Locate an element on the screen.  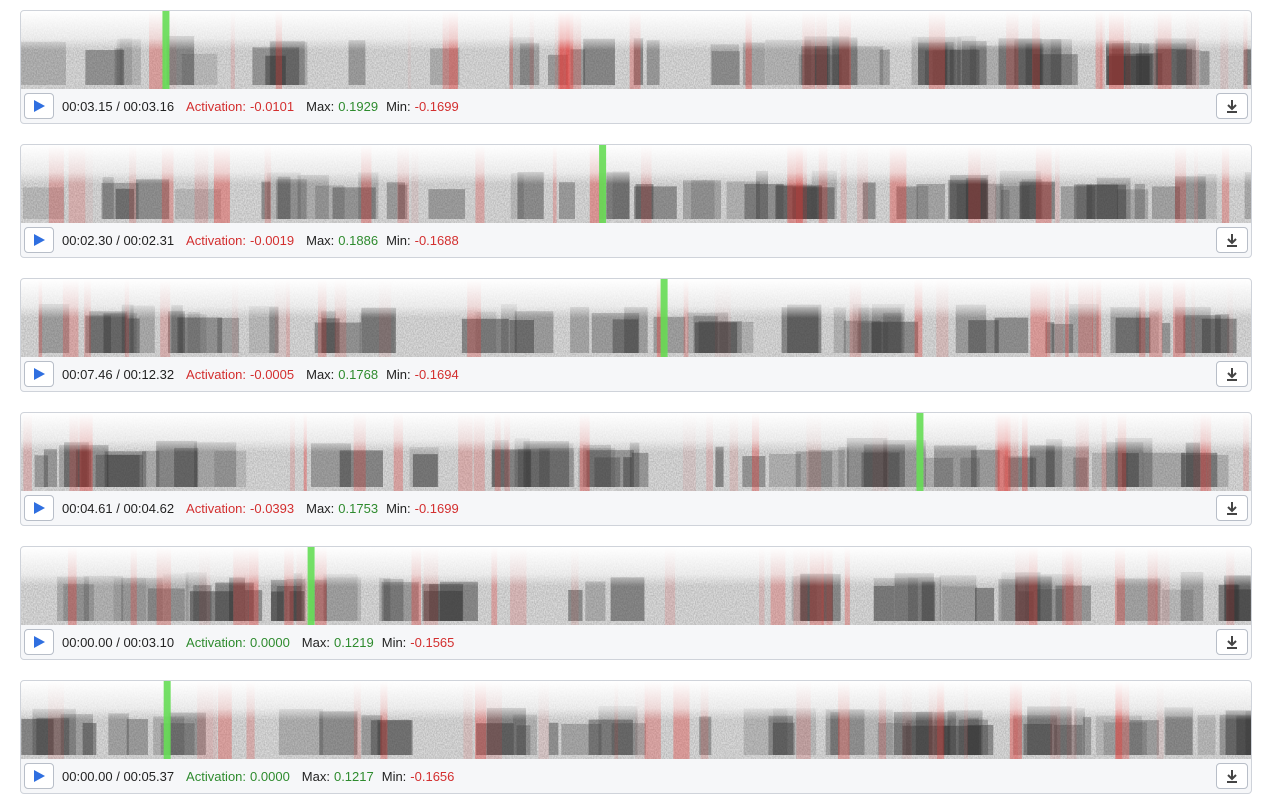
activation-value: -0.0101 is located at coordinates (272, 106).